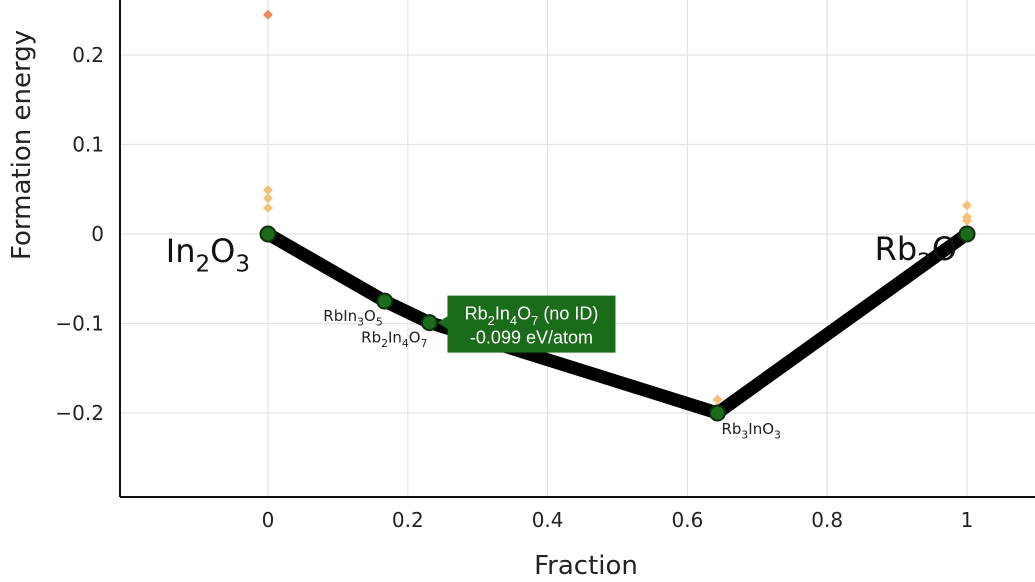 The height and width of the screenshot is (582, 1035). Describe the element at coordinates (586, 566) in the screenshot. I see `x-axis-title: Fraction` at that location.